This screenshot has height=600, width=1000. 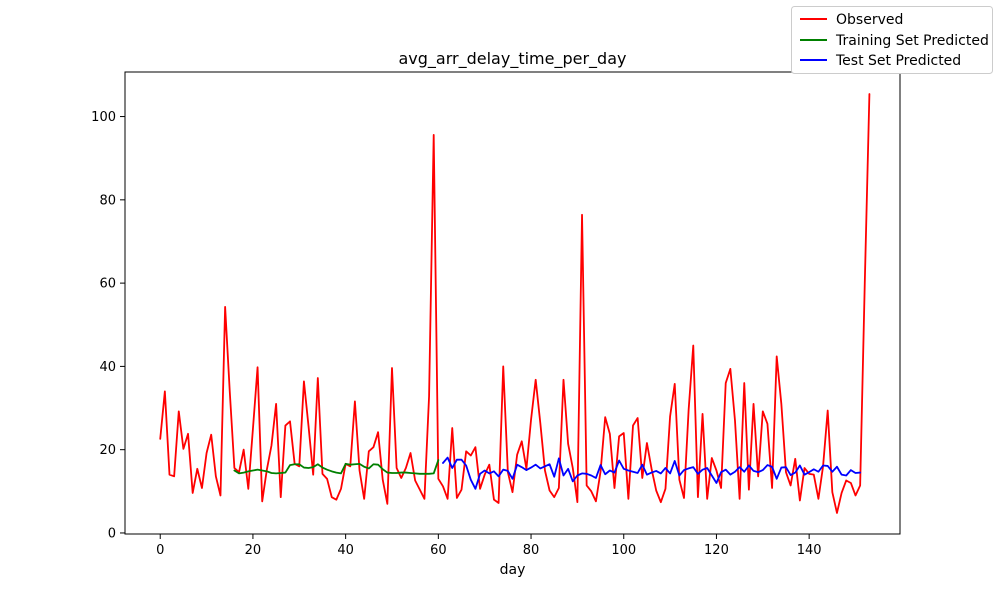 I want to click on x-axis: 0 20 40 60 80 100 120 140, so click(x=489, y=546).